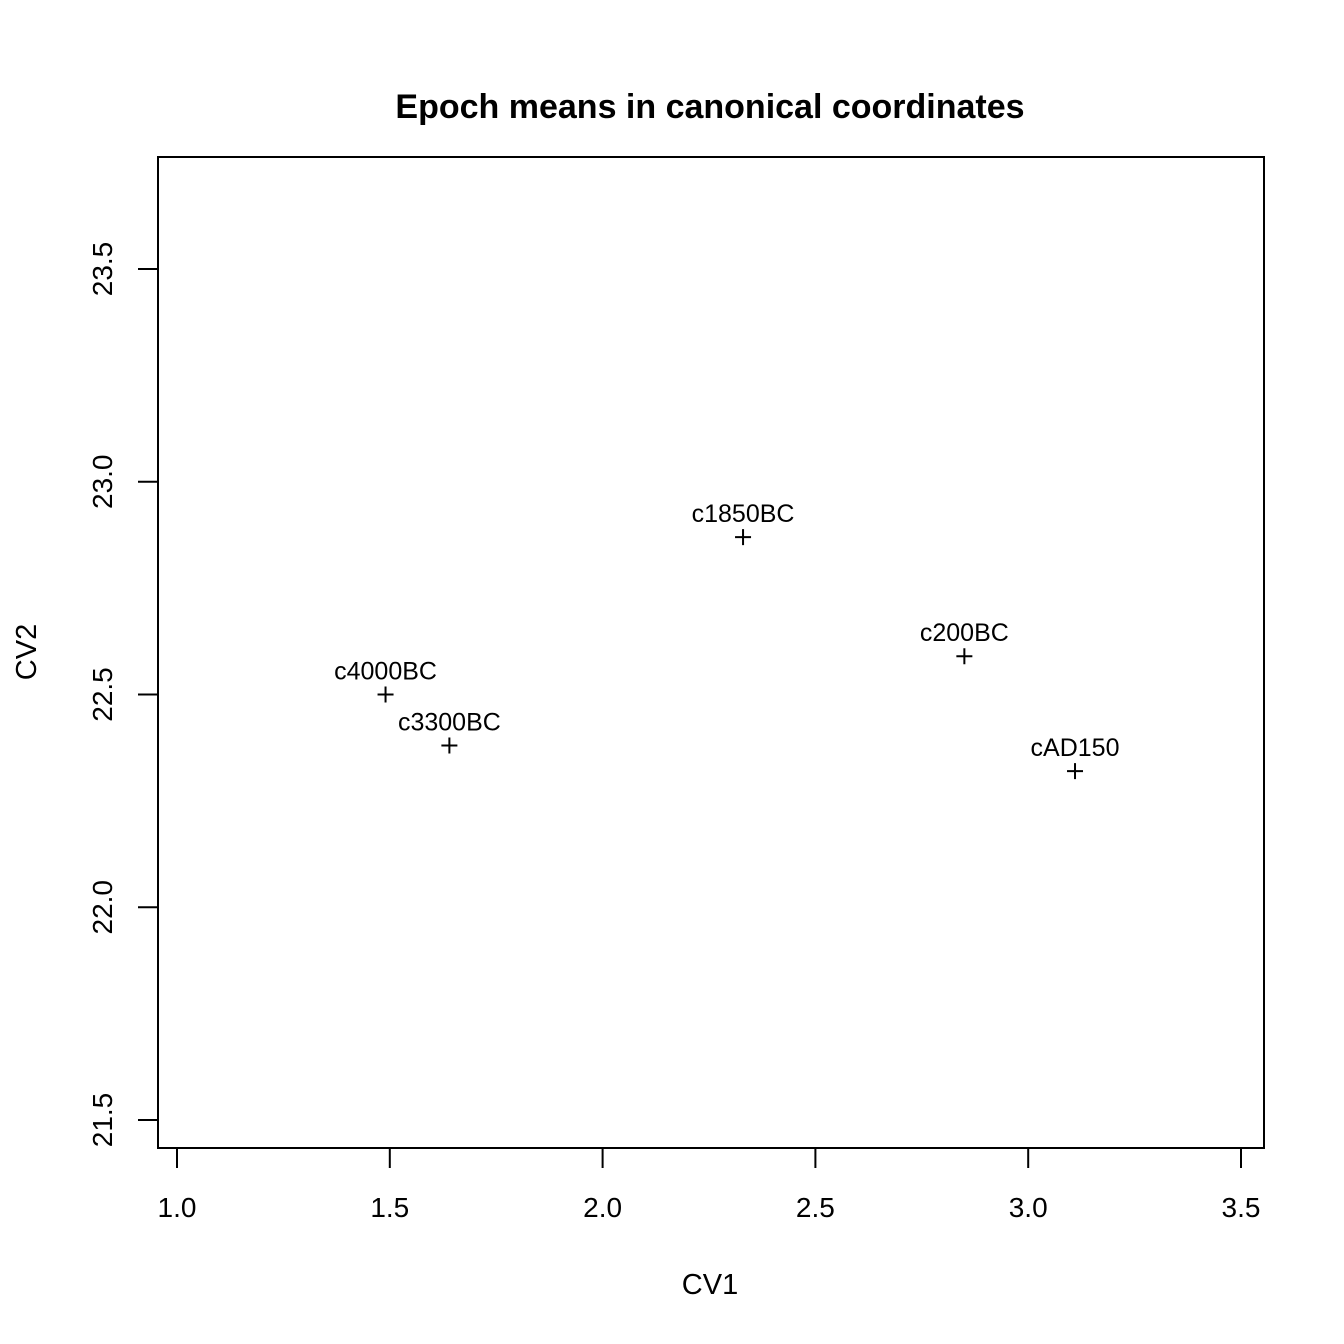 Image resolution: width=1344 pixels, height=1344 pixels. Describe the element at coordinates (743, 514) in the screenshot. I see `point-label: c1850BC` at that location.